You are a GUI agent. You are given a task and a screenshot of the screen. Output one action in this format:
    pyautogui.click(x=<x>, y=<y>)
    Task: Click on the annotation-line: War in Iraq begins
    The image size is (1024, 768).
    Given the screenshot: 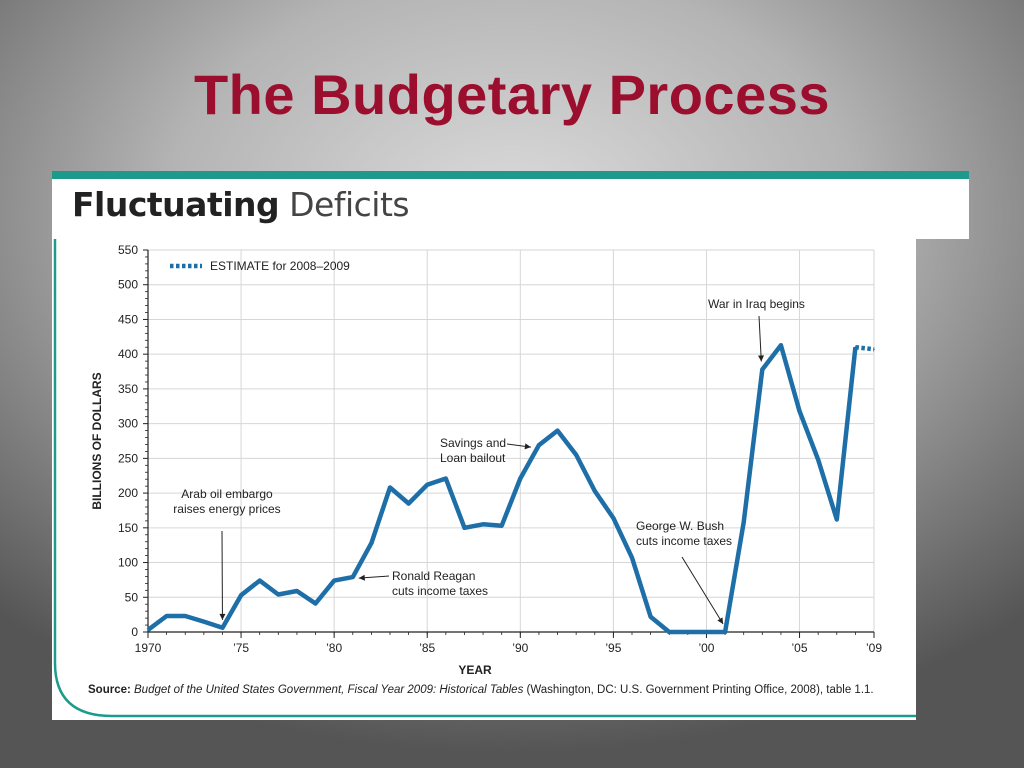 What is the action you would take?
    pyautogui.click(x=756, y=304)
    